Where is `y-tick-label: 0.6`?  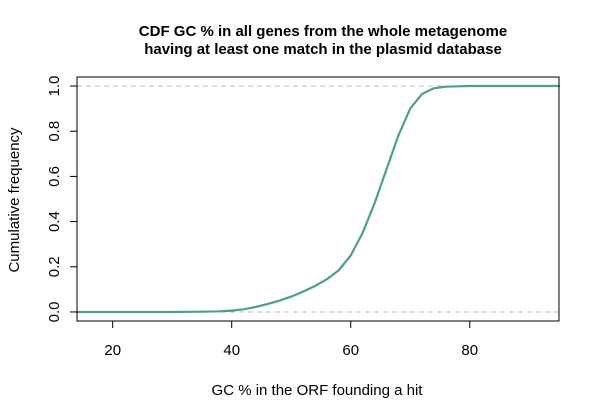
y-tick-label: 0.6 is located at coordinates (54, 176).